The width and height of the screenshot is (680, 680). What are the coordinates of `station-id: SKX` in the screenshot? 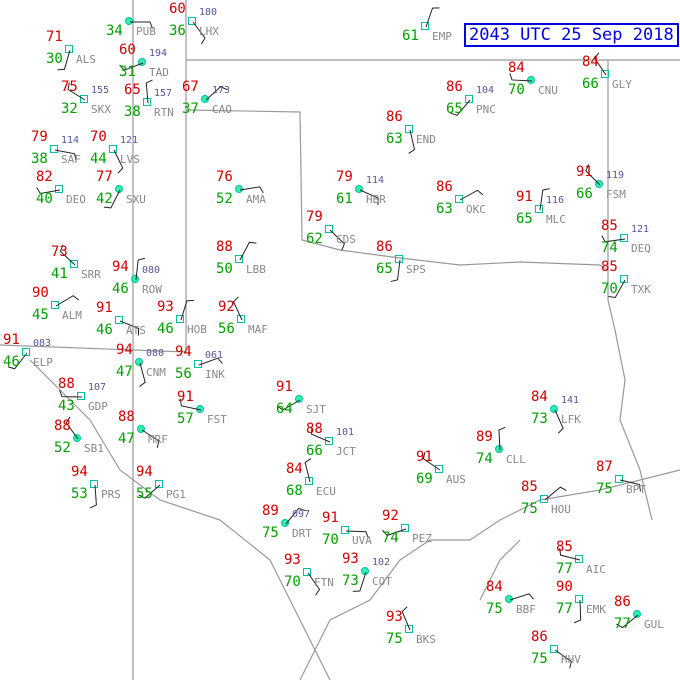 It's located at (101, 109).